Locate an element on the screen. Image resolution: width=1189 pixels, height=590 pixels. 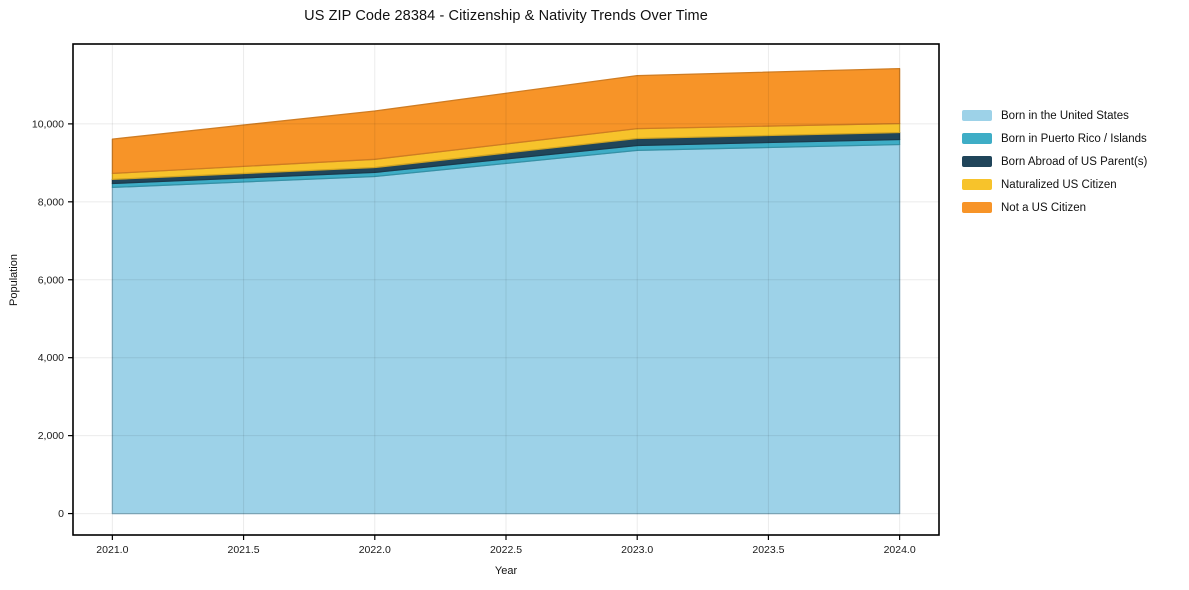
x-tick-label: 2023.0 is located at coordinates (637, 550).